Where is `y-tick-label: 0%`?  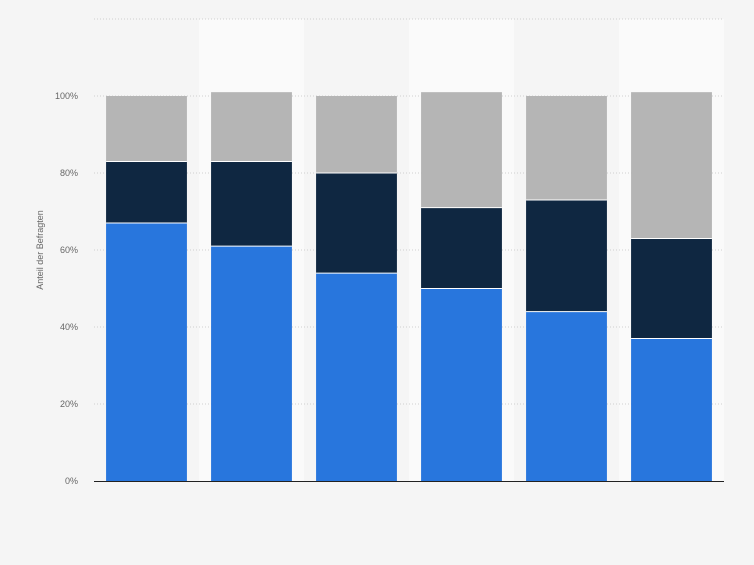 y-tick-label: 0% is located at coordinates (71, 481).